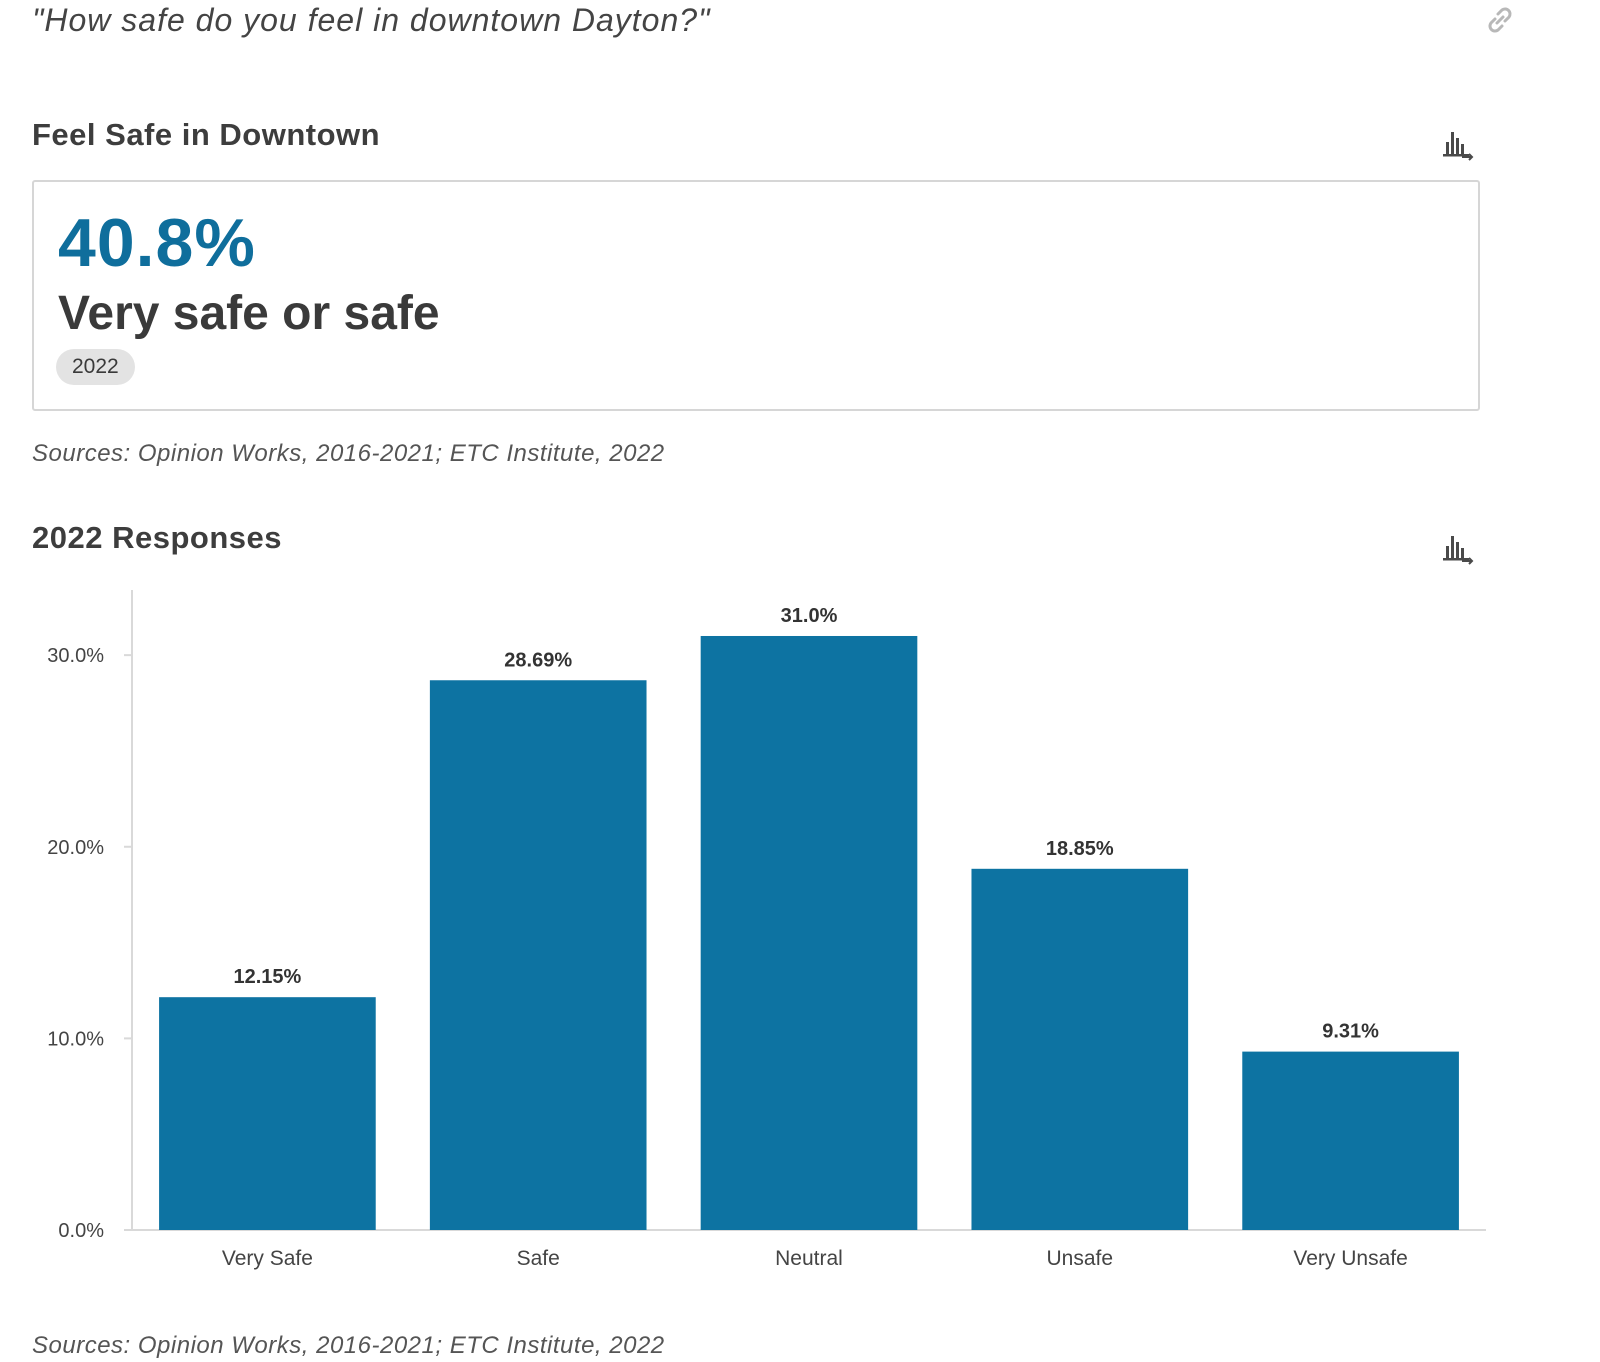 This screenshot has width=1600, height=1362. I want to click on data-label: 18.85%, so click(1080, 849).